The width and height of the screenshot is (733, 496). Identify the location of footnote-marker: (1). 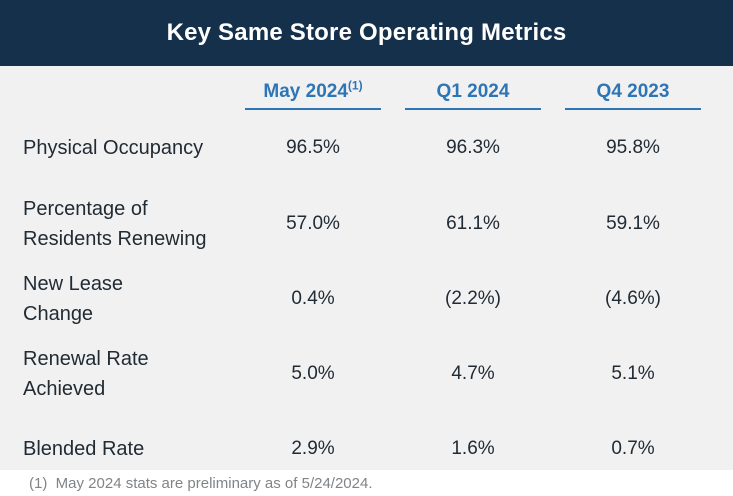
(355, 85).